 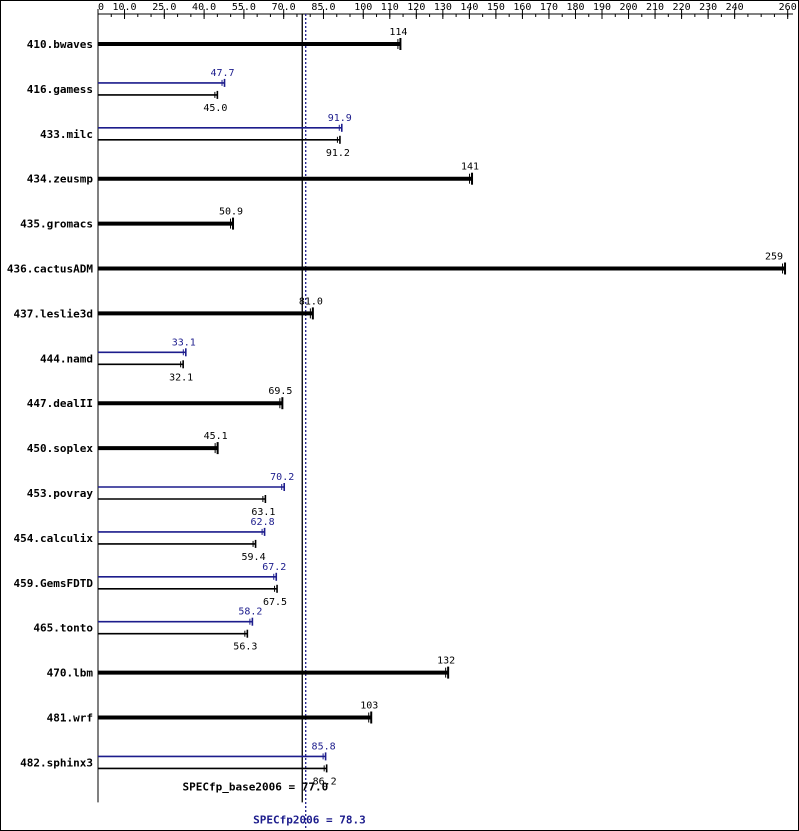 I want to click on x-tick-label: 140, so click(x=469, y=7).